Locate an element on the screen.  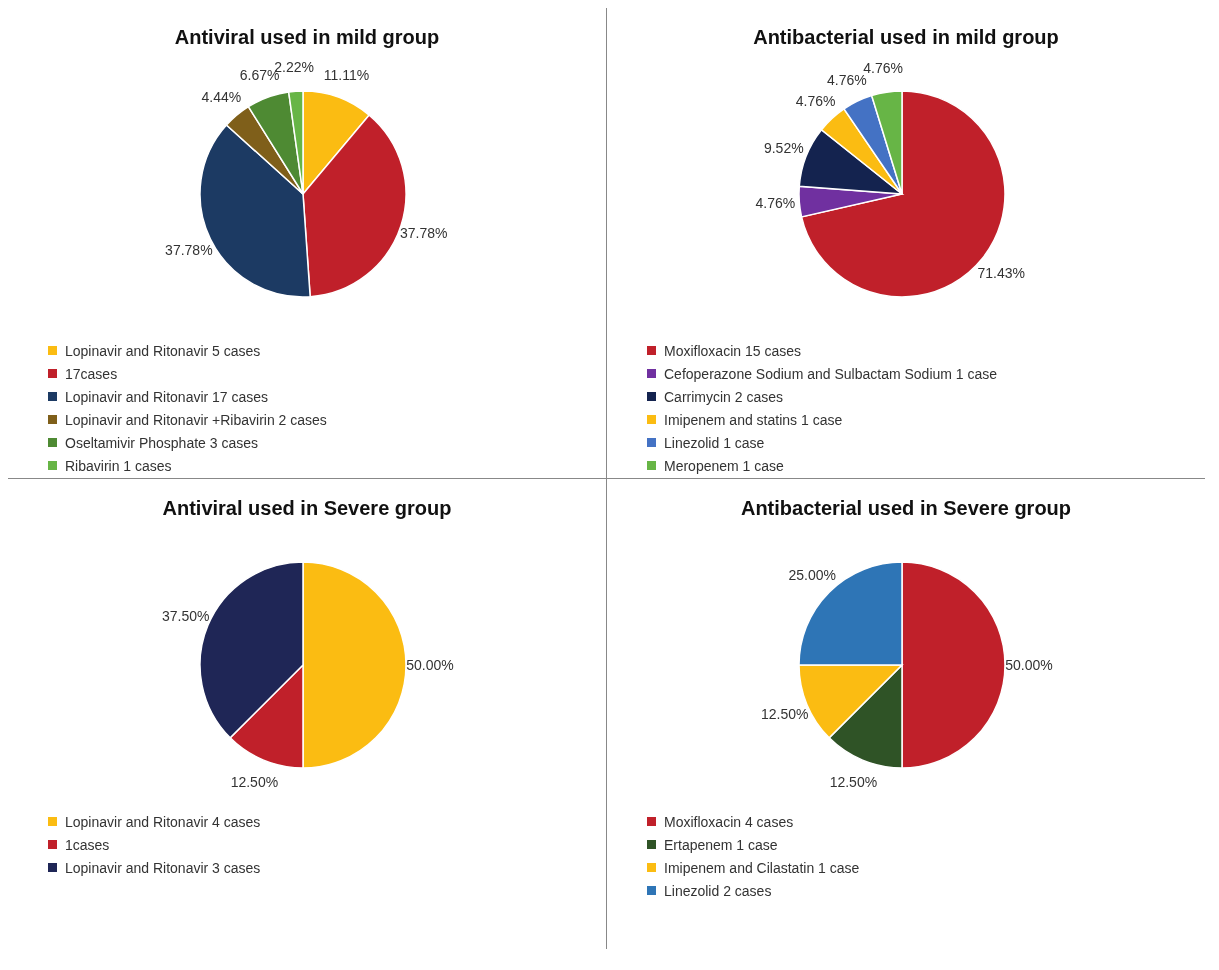
legend-label: Cefoperazone Sodium and Sulbactam Sodium 1 case is located at coordinates (831, 373).